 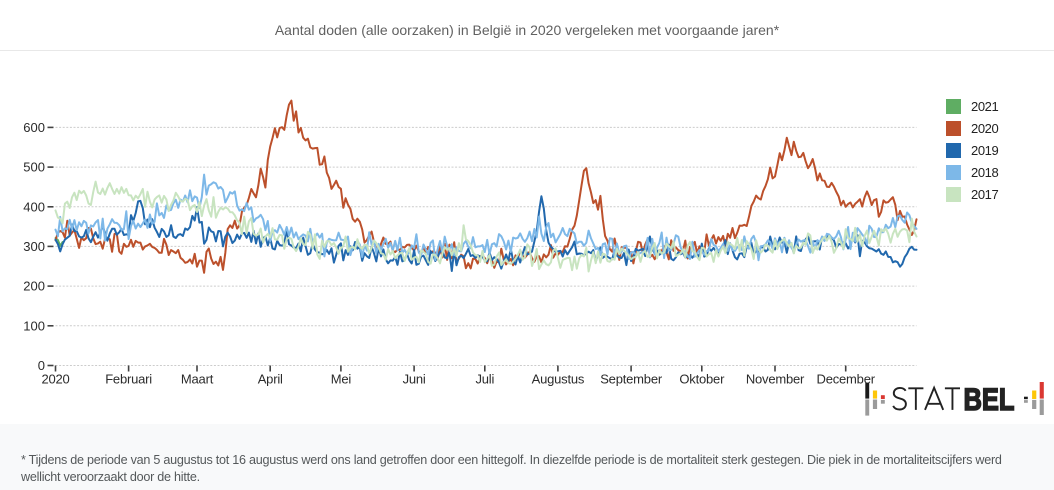 What do you see at coordinates (989, 399) in the screenshot?
I see `svg-text: BEL` at bounding box center [989, 399].